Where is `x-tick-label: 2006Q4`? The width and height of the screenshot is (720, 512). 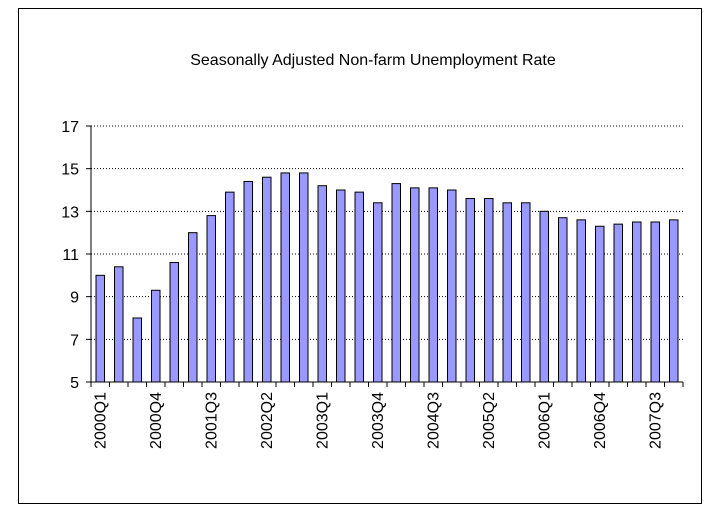 x-tick-label: 2006Q4 is located at coordinates (600, 420).